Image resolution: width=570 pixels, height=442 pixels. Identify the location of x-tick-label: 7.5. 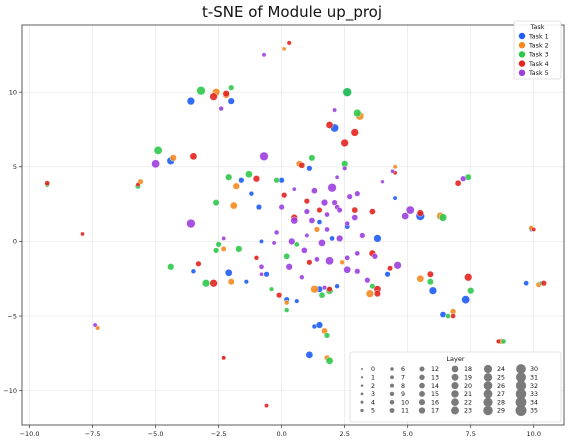
(471, 434).